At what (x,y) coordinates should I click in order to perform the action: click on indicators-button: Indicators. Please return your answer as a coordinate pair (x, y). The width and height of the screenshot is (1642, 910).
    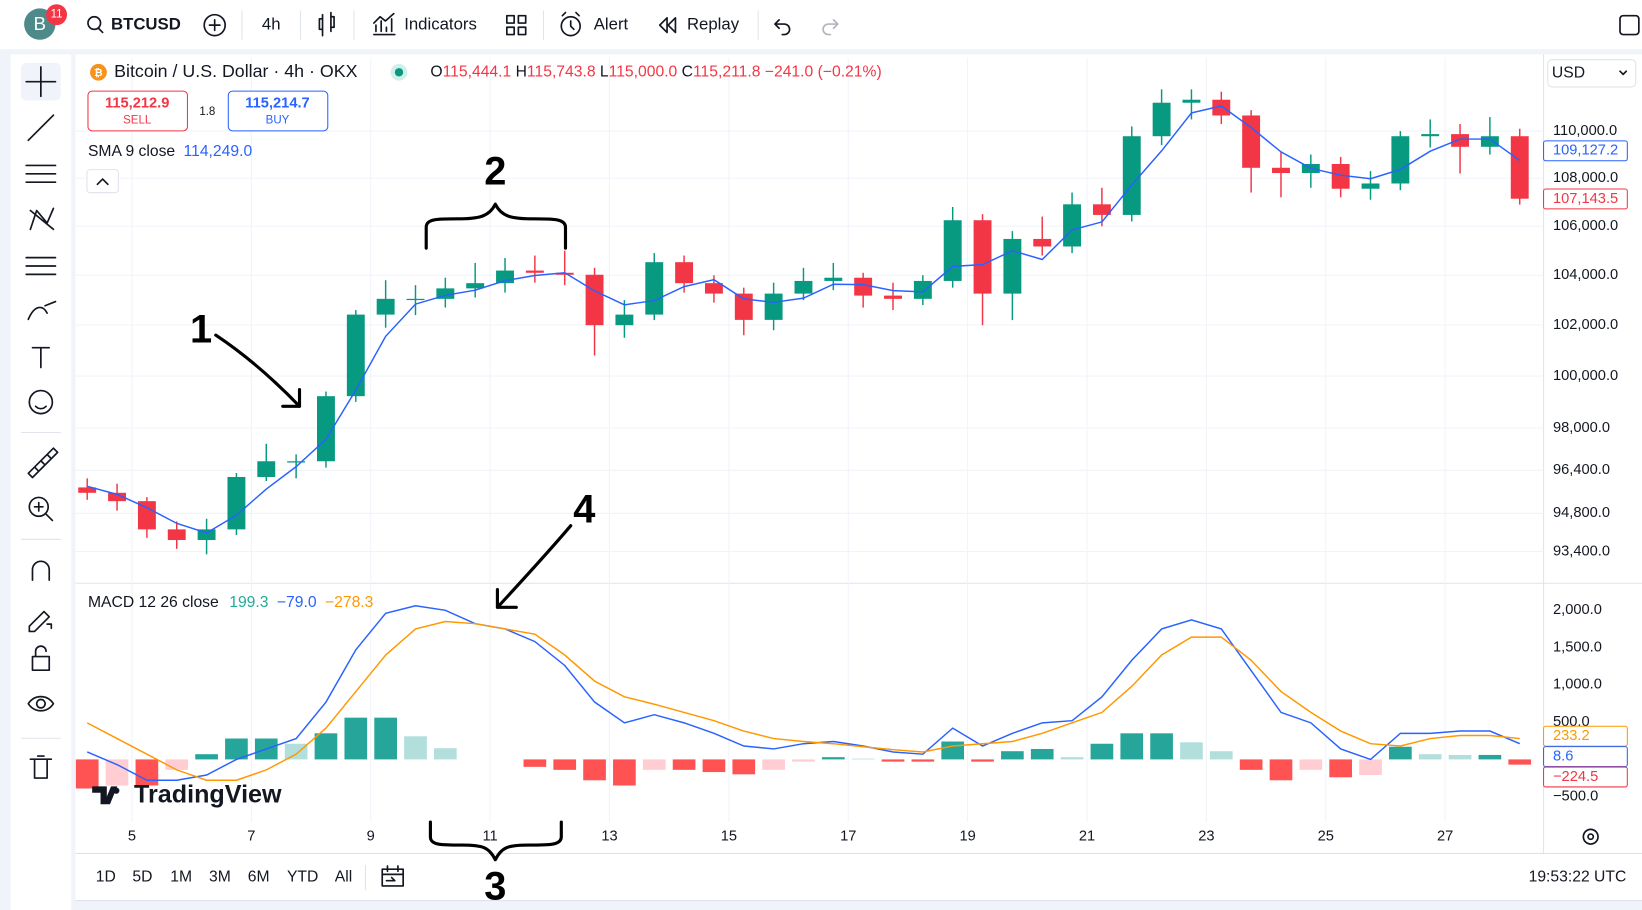
    Looking at the image, I should click on (425, 24).